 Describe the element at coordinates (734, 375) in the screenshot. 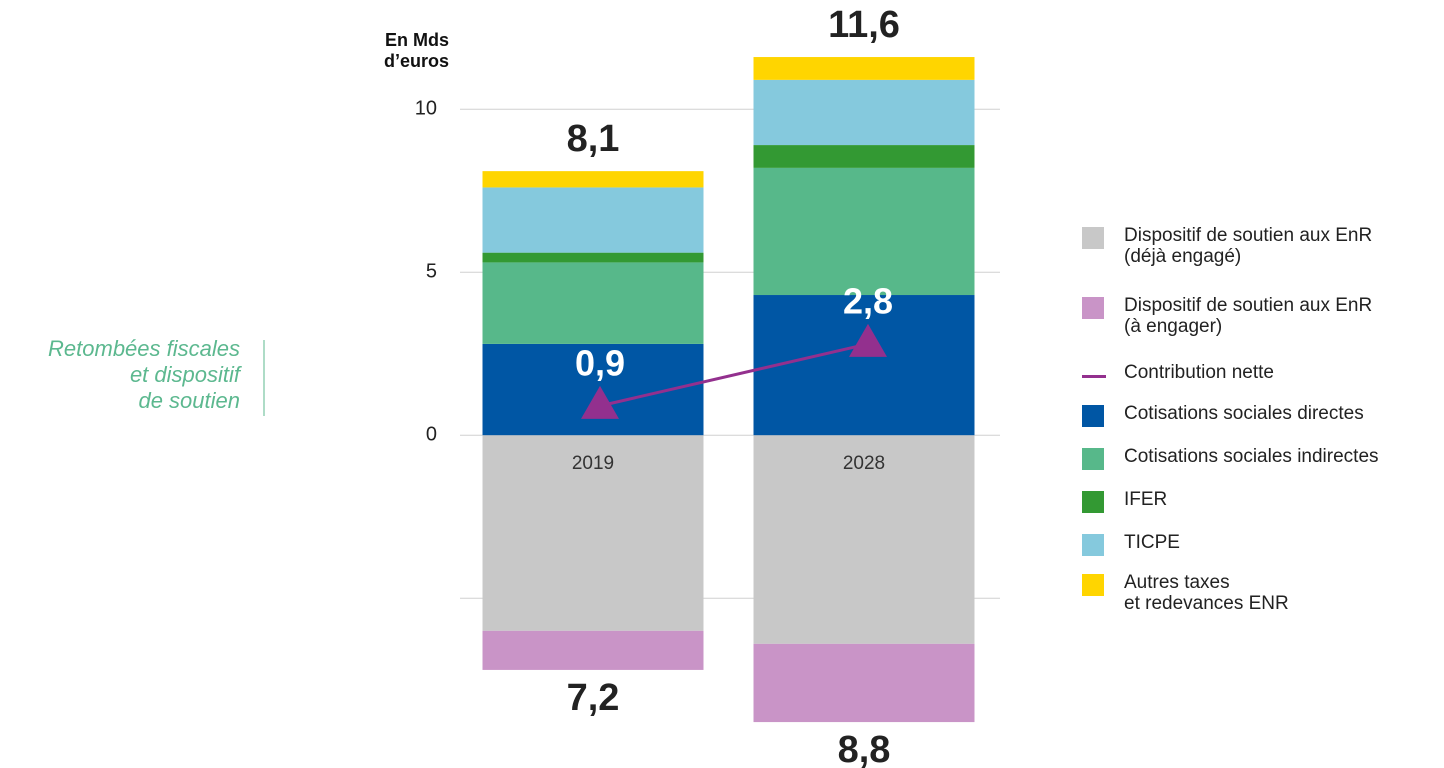

I see `line` at that location.